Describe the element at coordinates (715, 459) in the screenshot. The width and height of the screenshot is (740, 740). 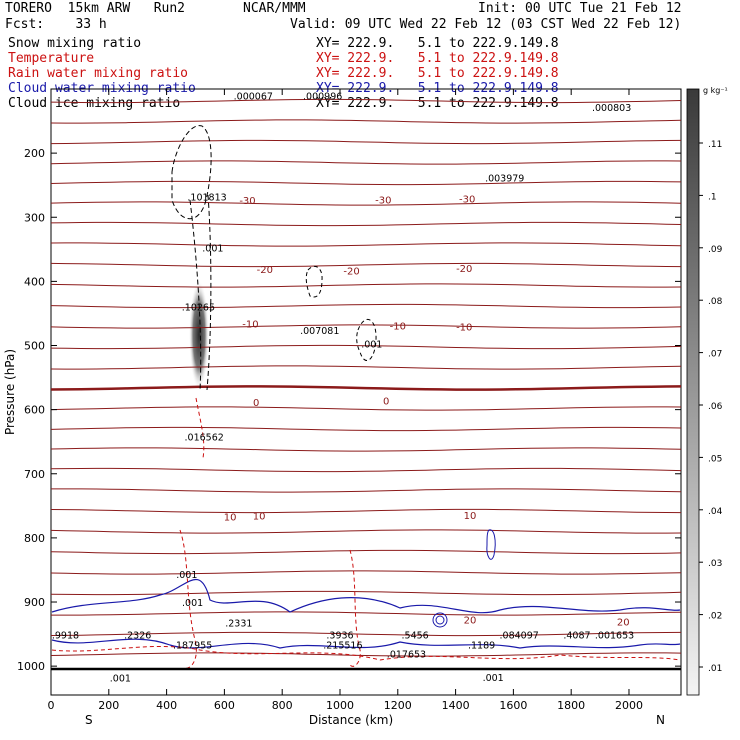
I see `colorbar-tick-label: .05` at that location.